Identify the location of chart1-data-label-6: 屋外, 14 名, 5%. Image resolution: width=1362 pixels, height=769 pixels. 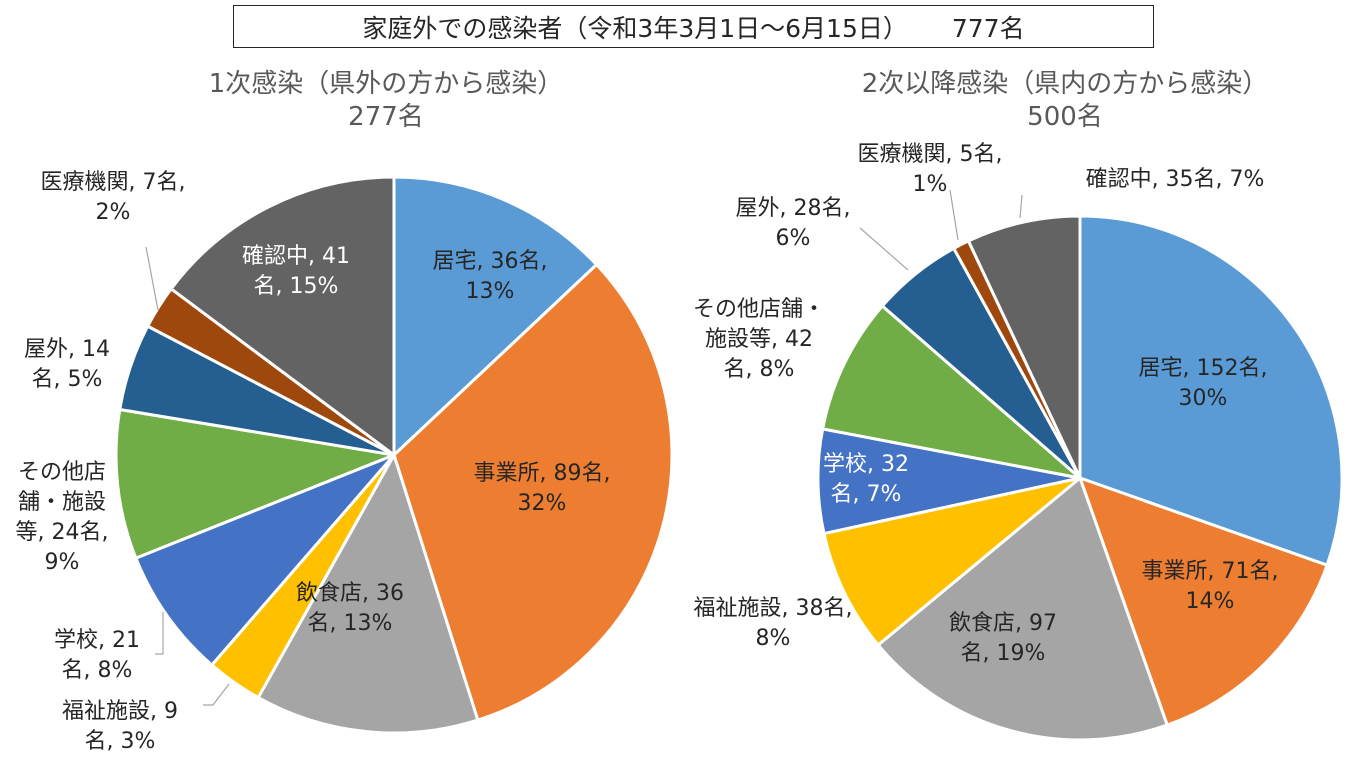
(67, 364).